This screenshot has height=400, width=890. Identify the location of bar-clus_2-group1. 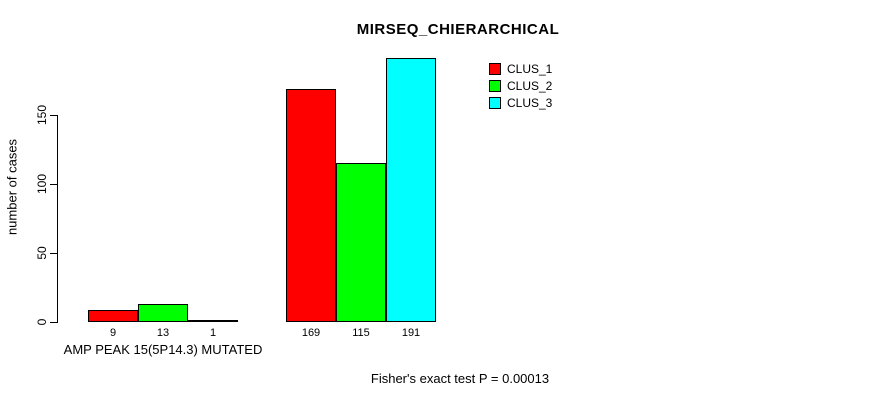
(163, 313).